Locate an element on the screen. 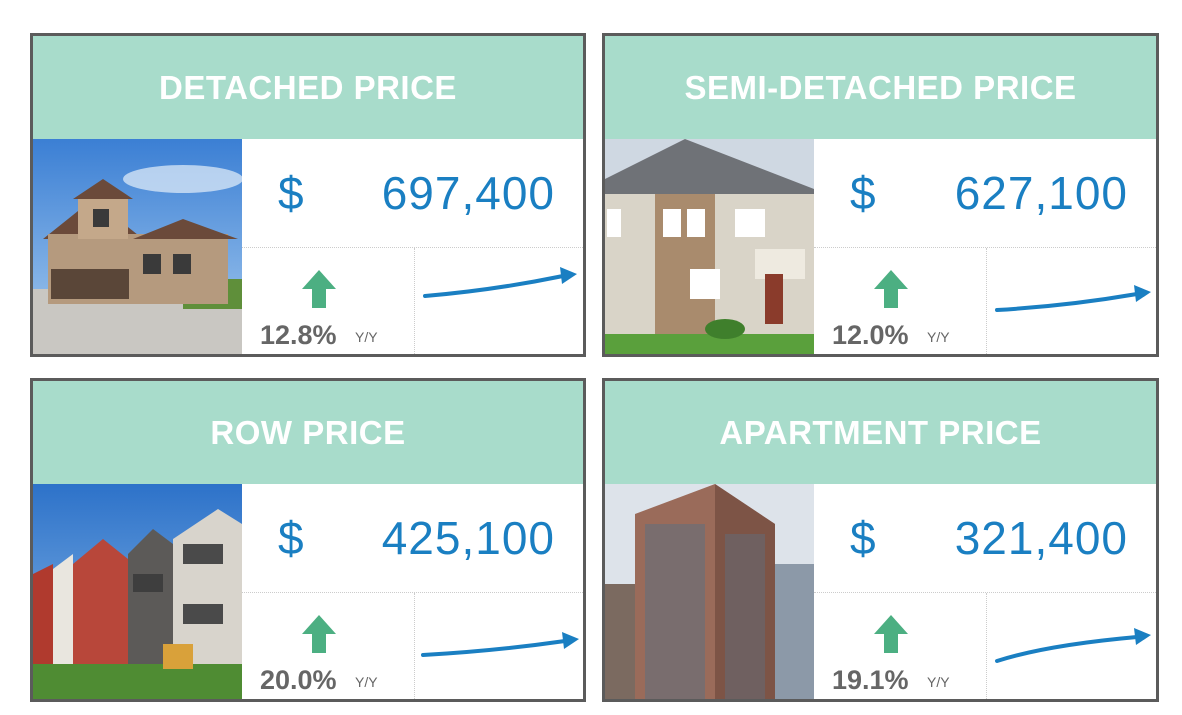  card-header: DETACHED PRICE is located at coordinates (308, 87).